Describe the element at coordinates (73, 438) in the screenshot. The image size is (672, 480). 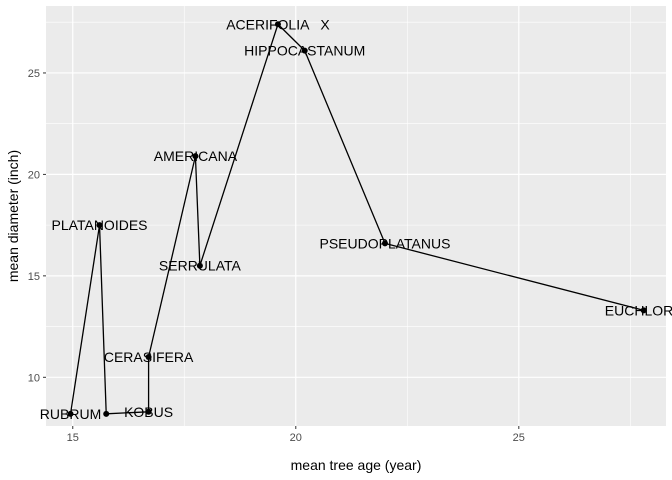
I see `x-tick-label: 15` at that location.